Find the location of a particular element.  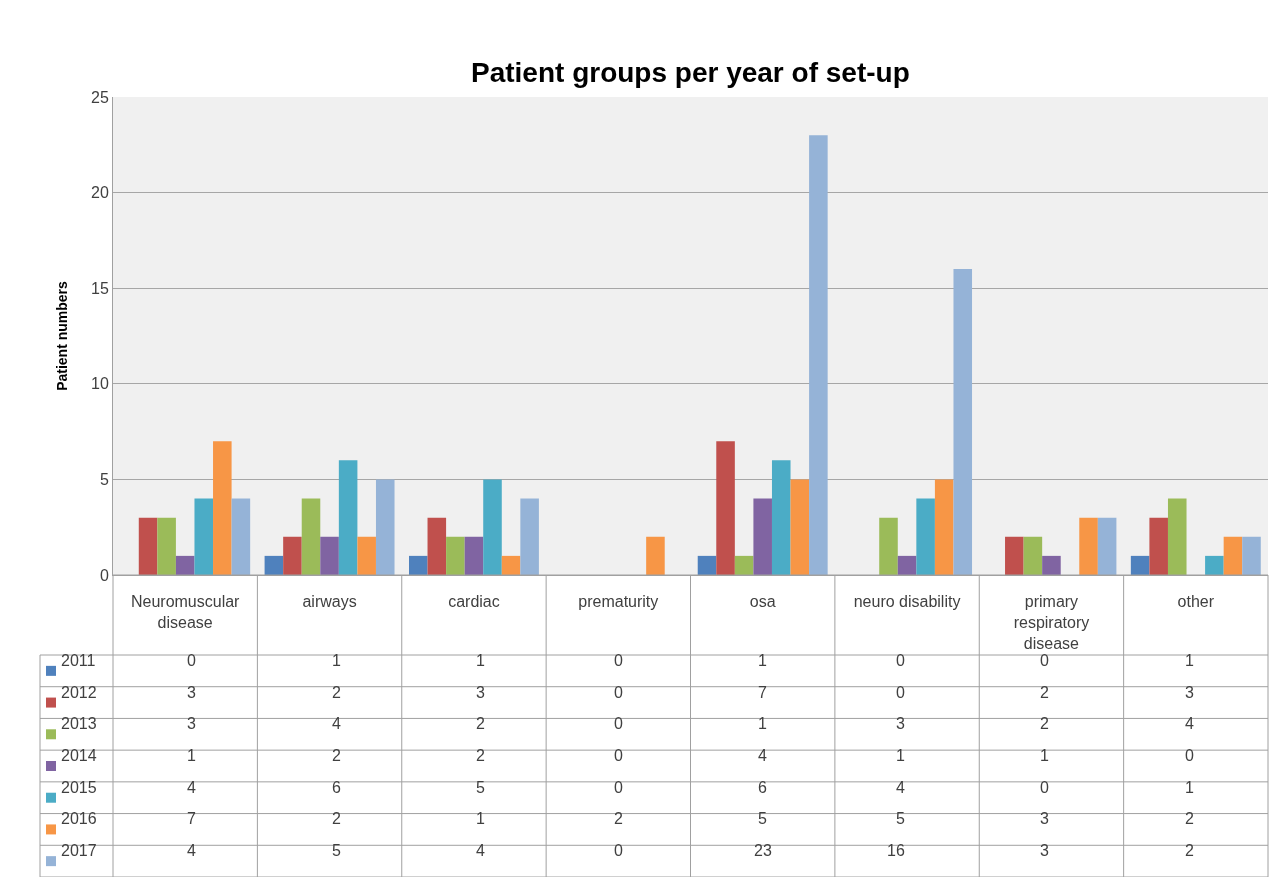

x-tick-label: Neuromuscular disease is located at coordinates (185, 612).